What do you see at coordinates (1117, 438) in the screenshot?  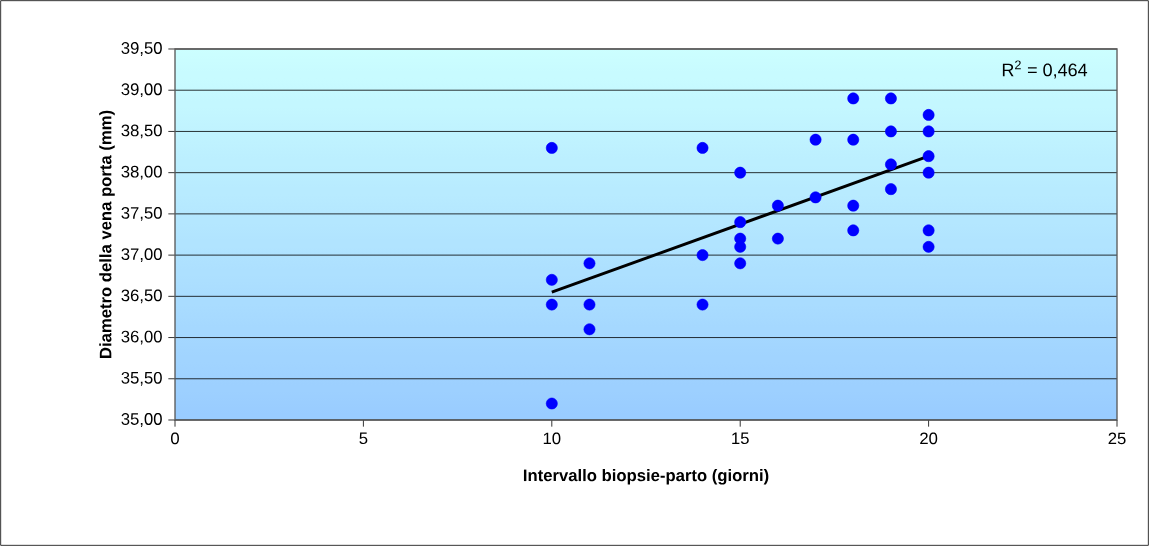 I see `x-tick-label: 25` at bounding box center [1117, 438].